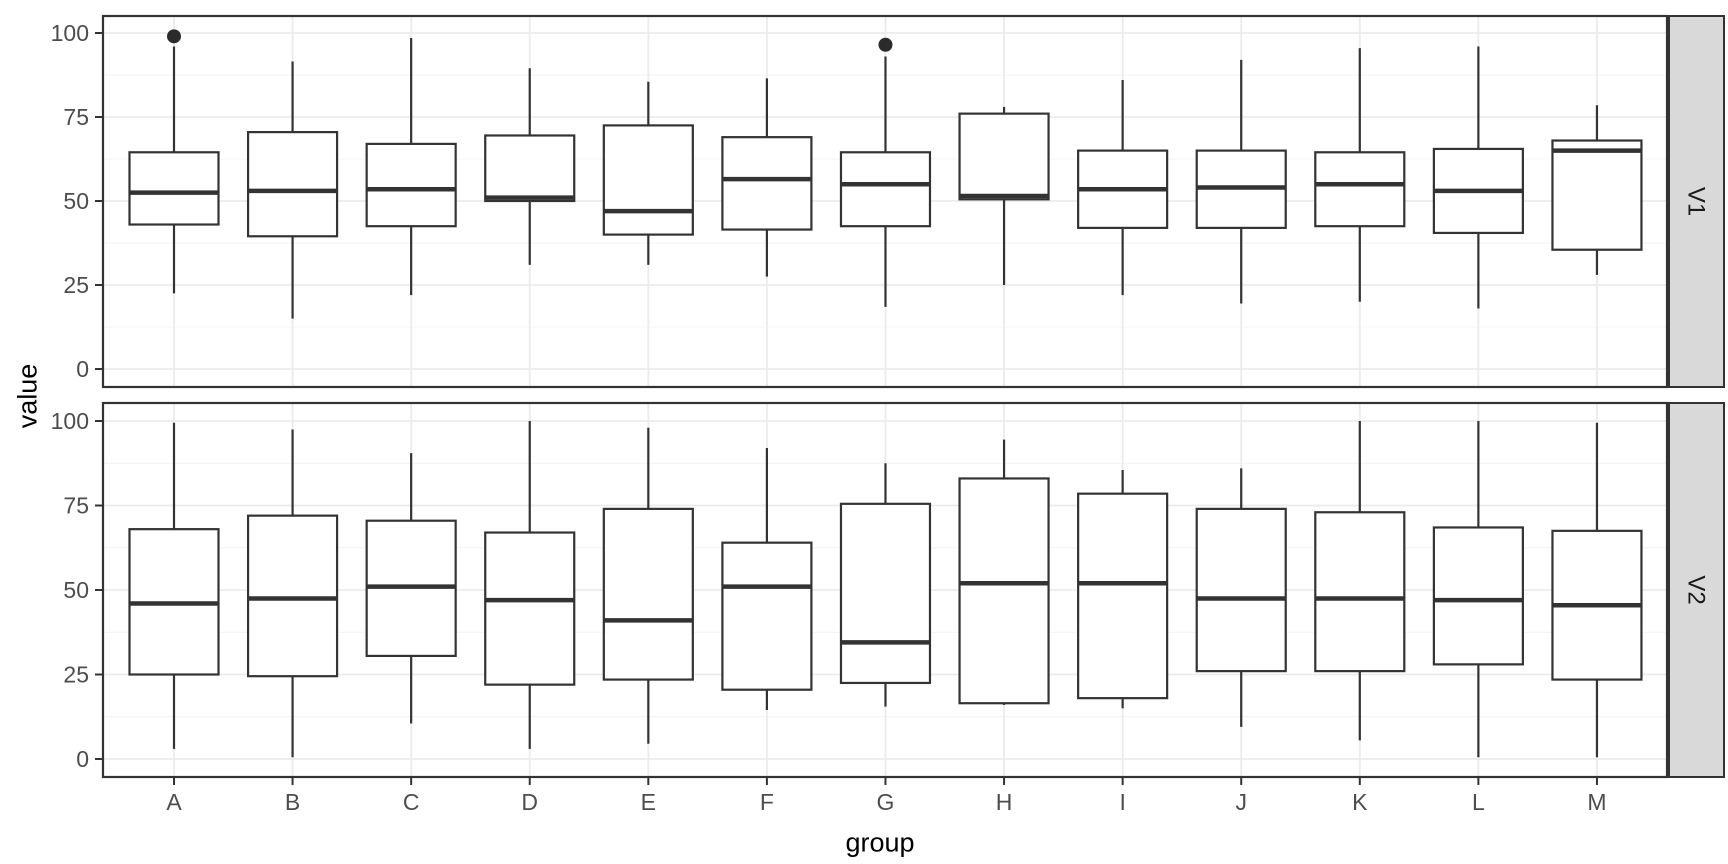  Describe the element at coordinates (292, 802) in the screenshot. I see `x-tick-label: B` at that location.